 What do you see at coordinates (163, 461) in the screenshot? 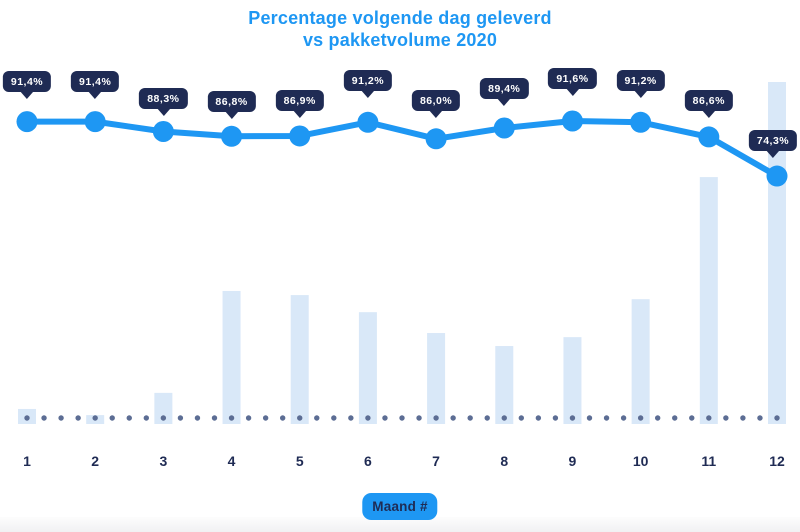
I see `x-tick-label: 3` at bounding box center [163, 461].